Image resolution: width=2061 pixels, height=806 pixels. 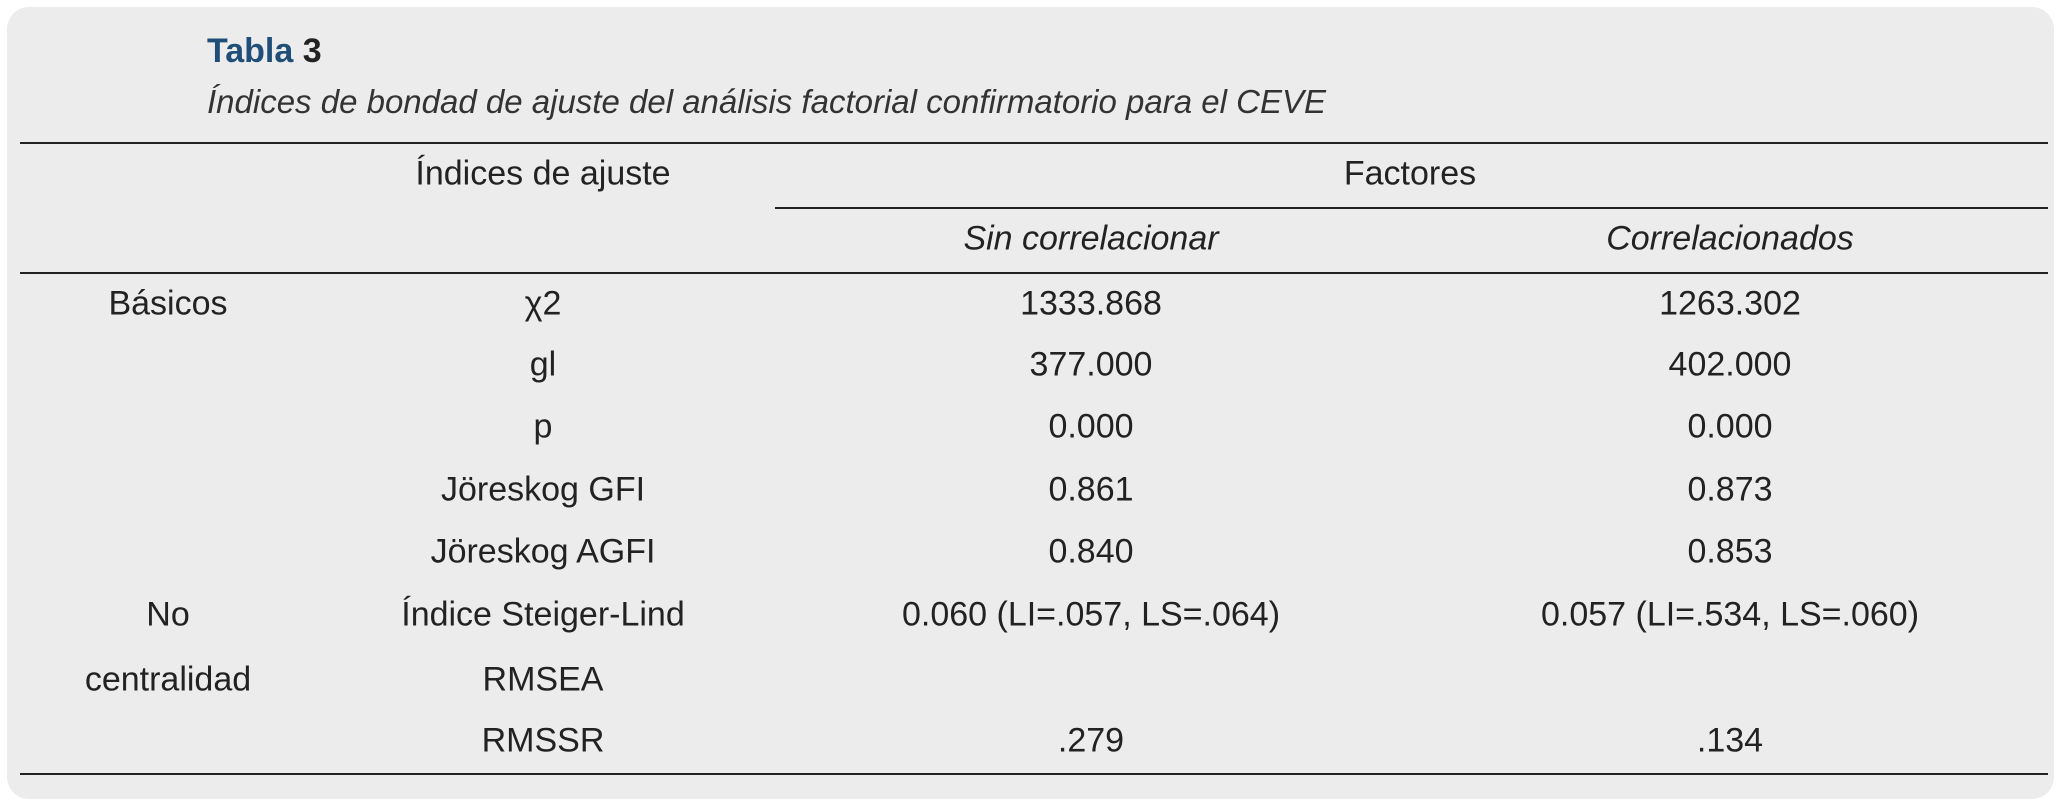 I want to click on cell: 0.840, so click(x=1091, y=551).